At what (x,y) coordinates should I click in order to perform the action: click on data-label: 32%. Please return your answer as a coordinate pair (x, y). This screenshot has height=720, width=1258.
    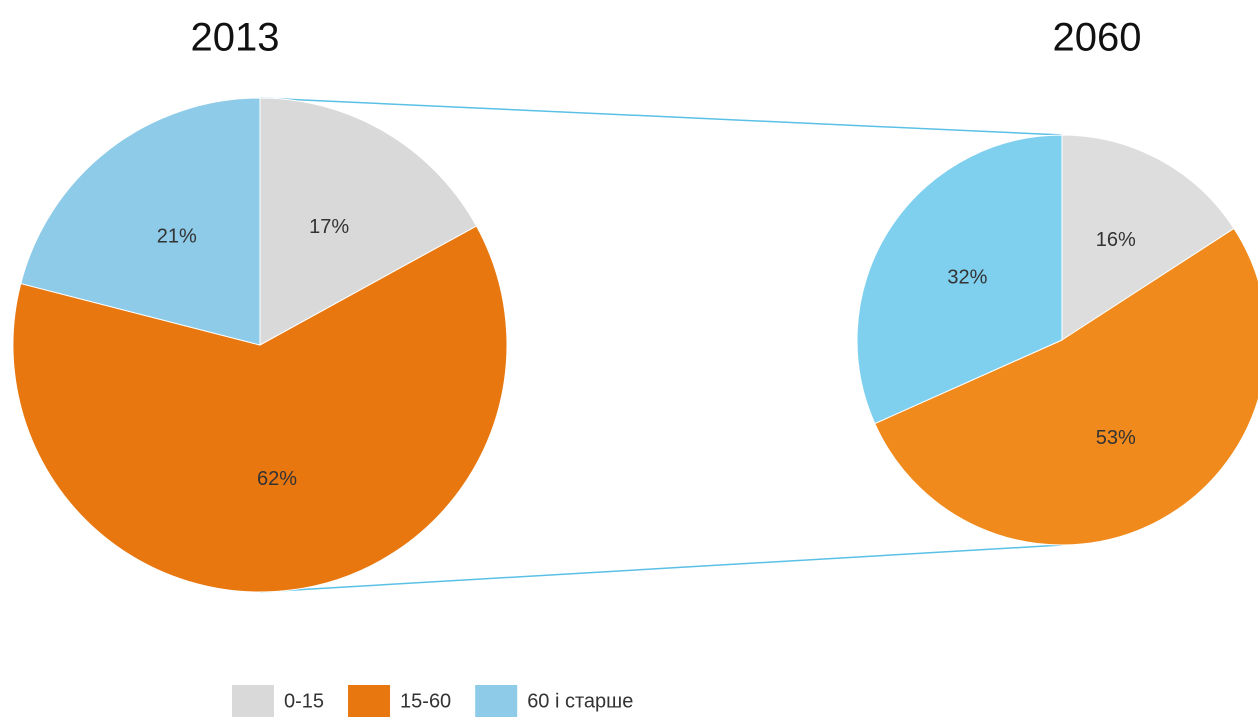
    Looking at the image, I should click on (967, 278).